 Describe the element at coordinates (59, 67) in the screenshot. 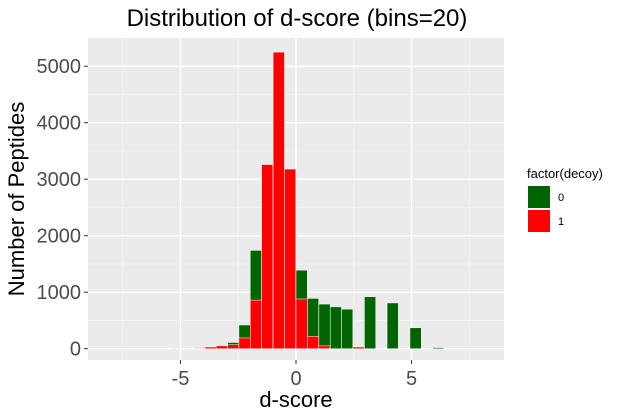

I see `y-tick-label: 5000` at that location.